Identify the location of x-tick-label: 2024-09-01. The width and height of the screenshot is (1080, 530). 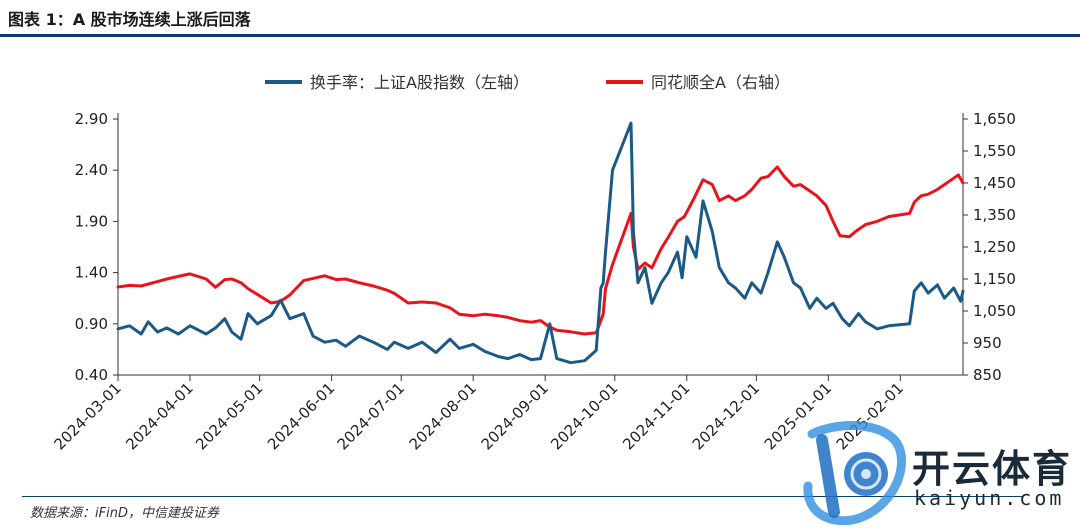
(515, 416).